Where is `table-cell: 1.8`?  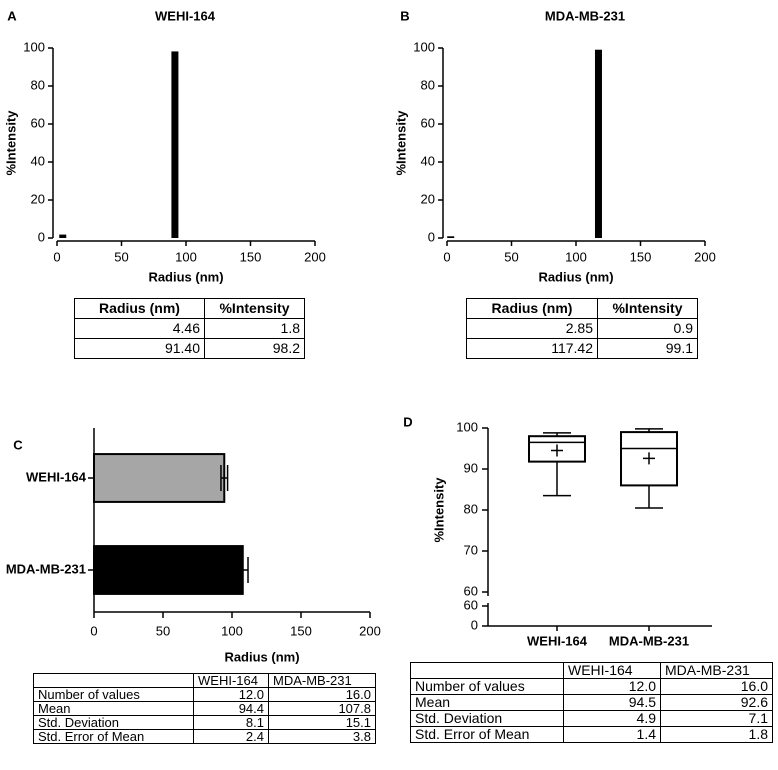 table-cell: 1.8 is located at coordinates (254, 328).